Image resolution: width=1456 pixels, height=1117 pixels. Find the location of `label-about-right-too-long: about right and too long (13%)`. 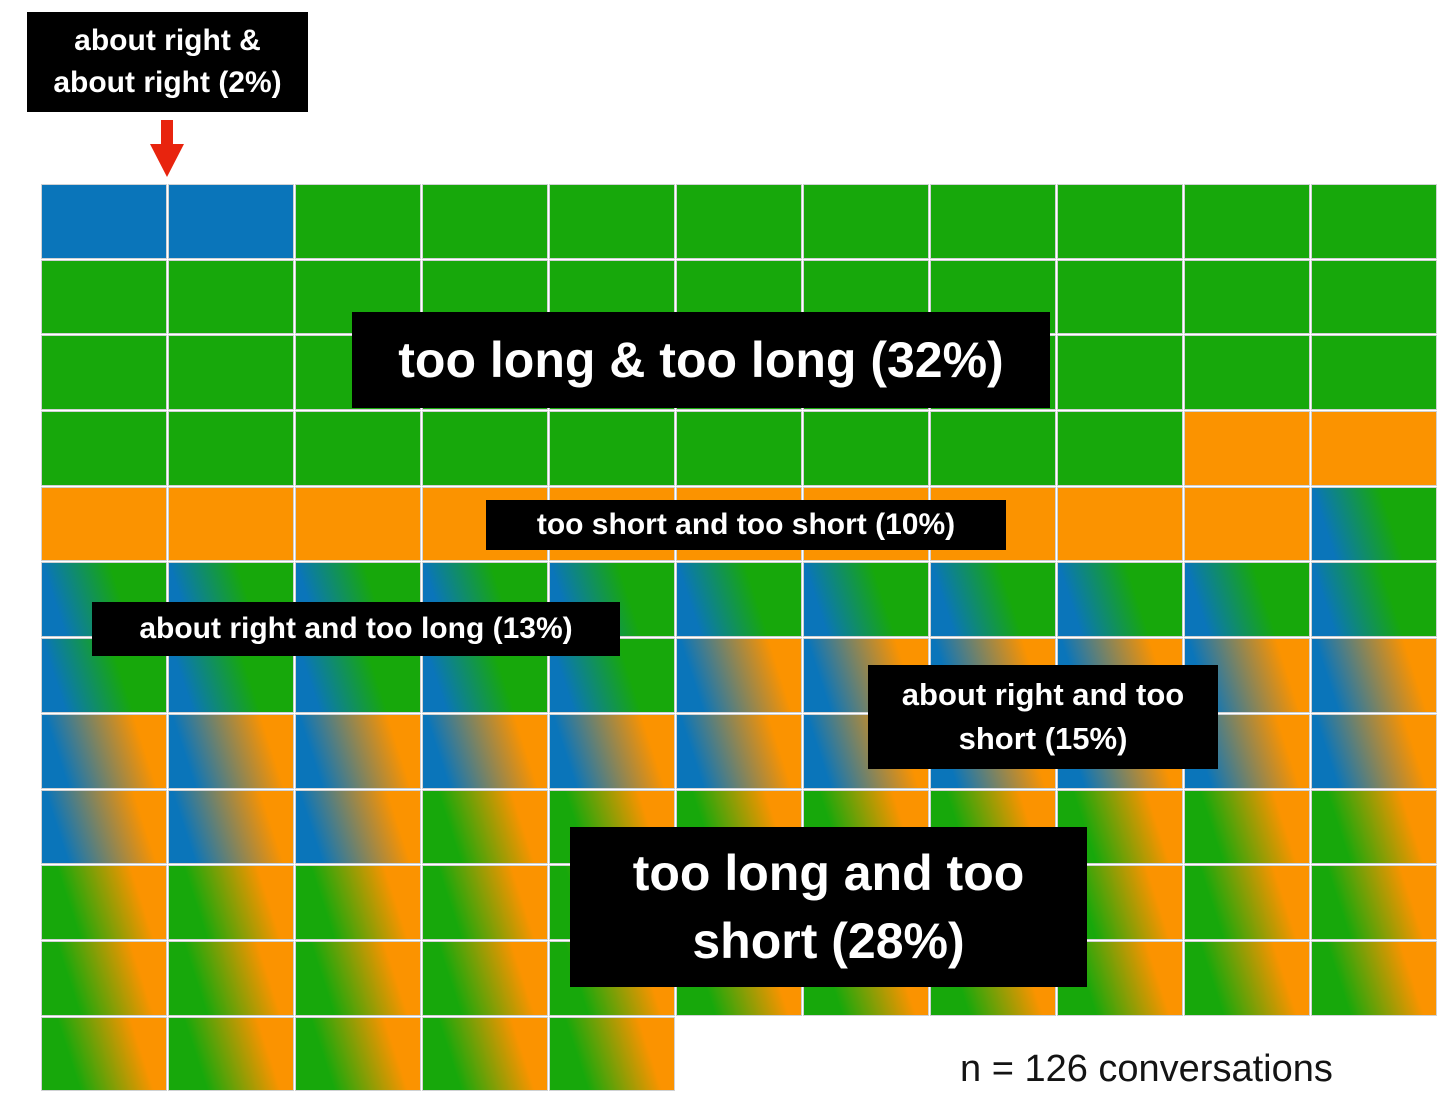

label-about-right-too-long: about right and too long (13%) is located at coordinates (356, 629).